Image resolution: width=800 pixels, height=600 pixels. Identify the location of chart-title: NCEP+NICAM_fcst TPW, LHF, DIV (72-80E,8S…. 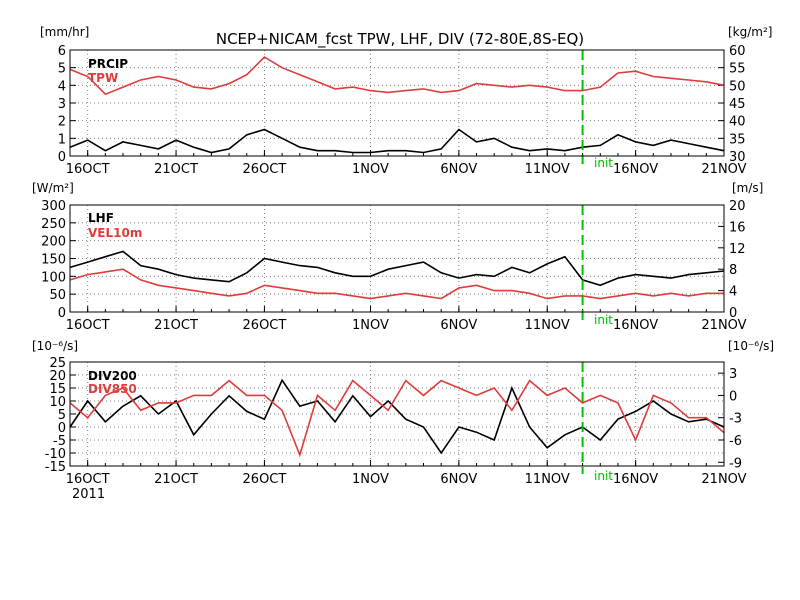
(400, 39).